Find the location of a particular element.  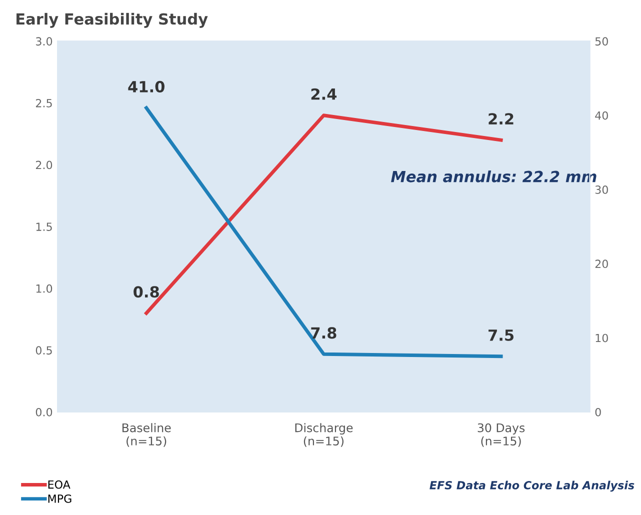

text: EFS Data Echo Core Lab Analysis is located at coordinates (532, 486).